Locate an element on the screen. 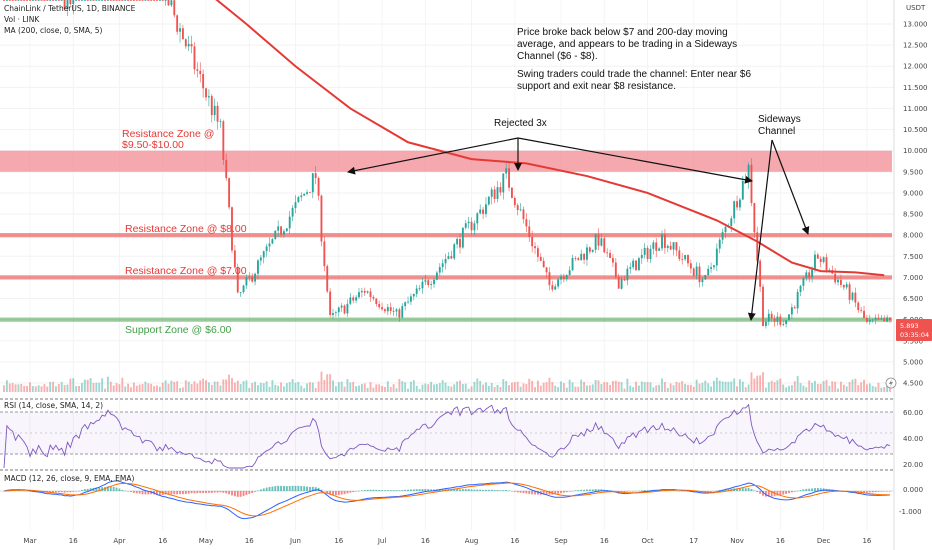 Image resolution: width=932 pixels, height=550 pixels. zone-label-2: Resistance Zone @ $8.00 is located at coordinates (186, 229).